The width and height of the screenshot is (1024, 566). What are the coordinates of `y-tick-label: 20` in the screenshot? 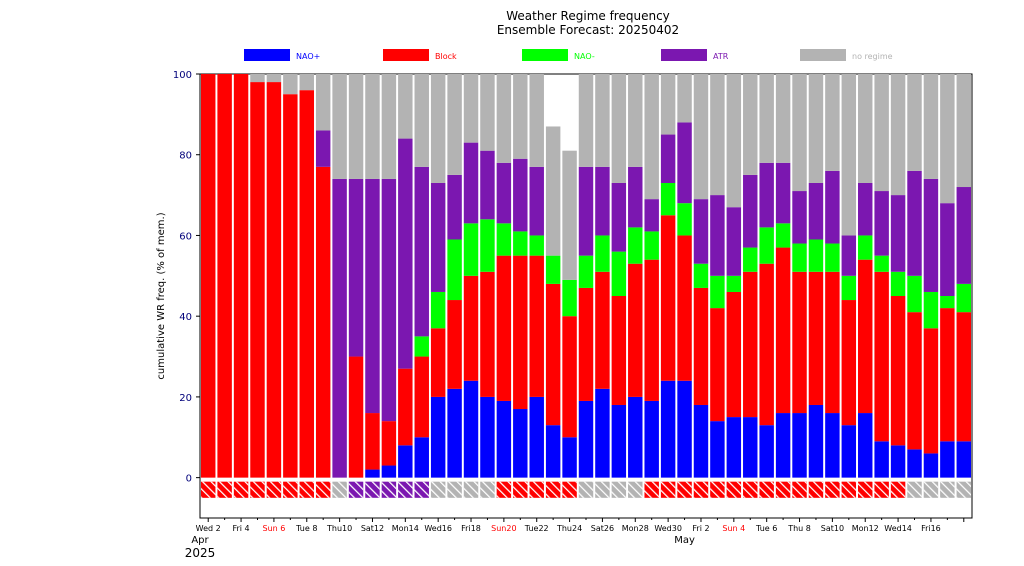 It's located at (185, 398).